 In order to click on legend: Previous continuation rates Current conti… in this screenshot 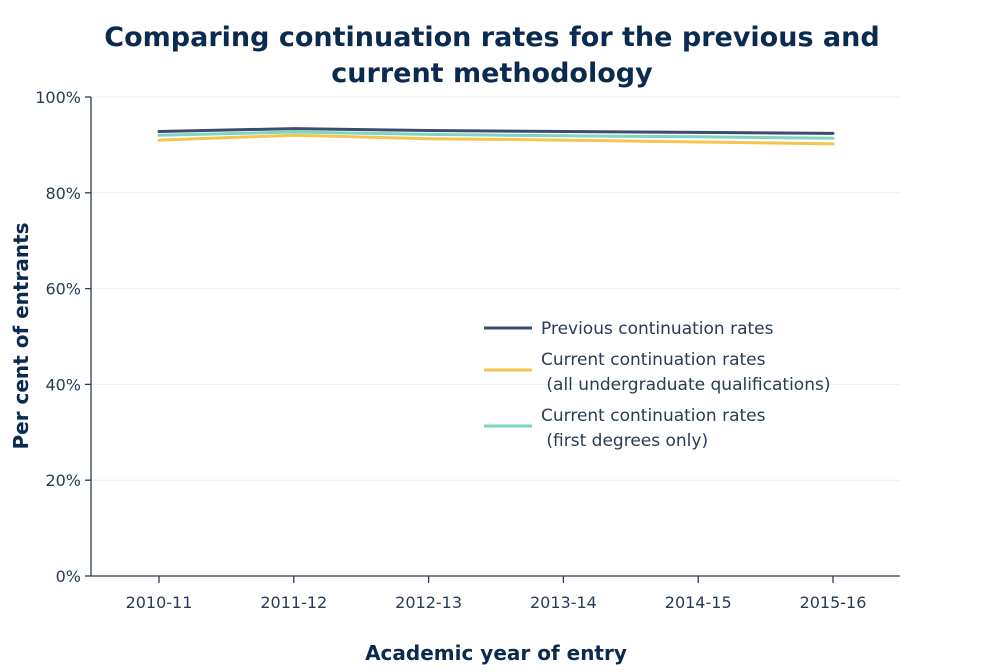, I will do `click(657, 385)`.